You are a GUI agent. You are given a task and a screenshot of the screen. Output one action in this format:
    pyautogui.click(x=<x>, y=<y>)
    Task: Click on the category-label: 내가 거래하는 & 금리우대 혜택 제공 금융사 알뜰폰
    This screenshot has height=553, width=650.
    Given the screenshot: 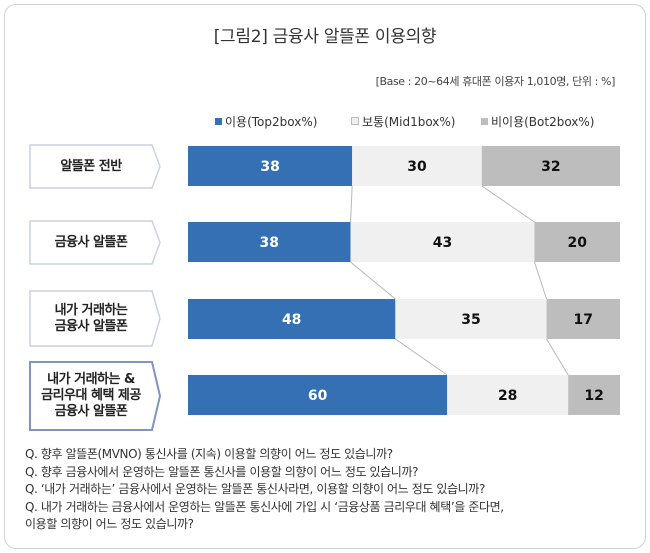 What is the action you would take?
    pyautogui.click(x=91, y=395)
    